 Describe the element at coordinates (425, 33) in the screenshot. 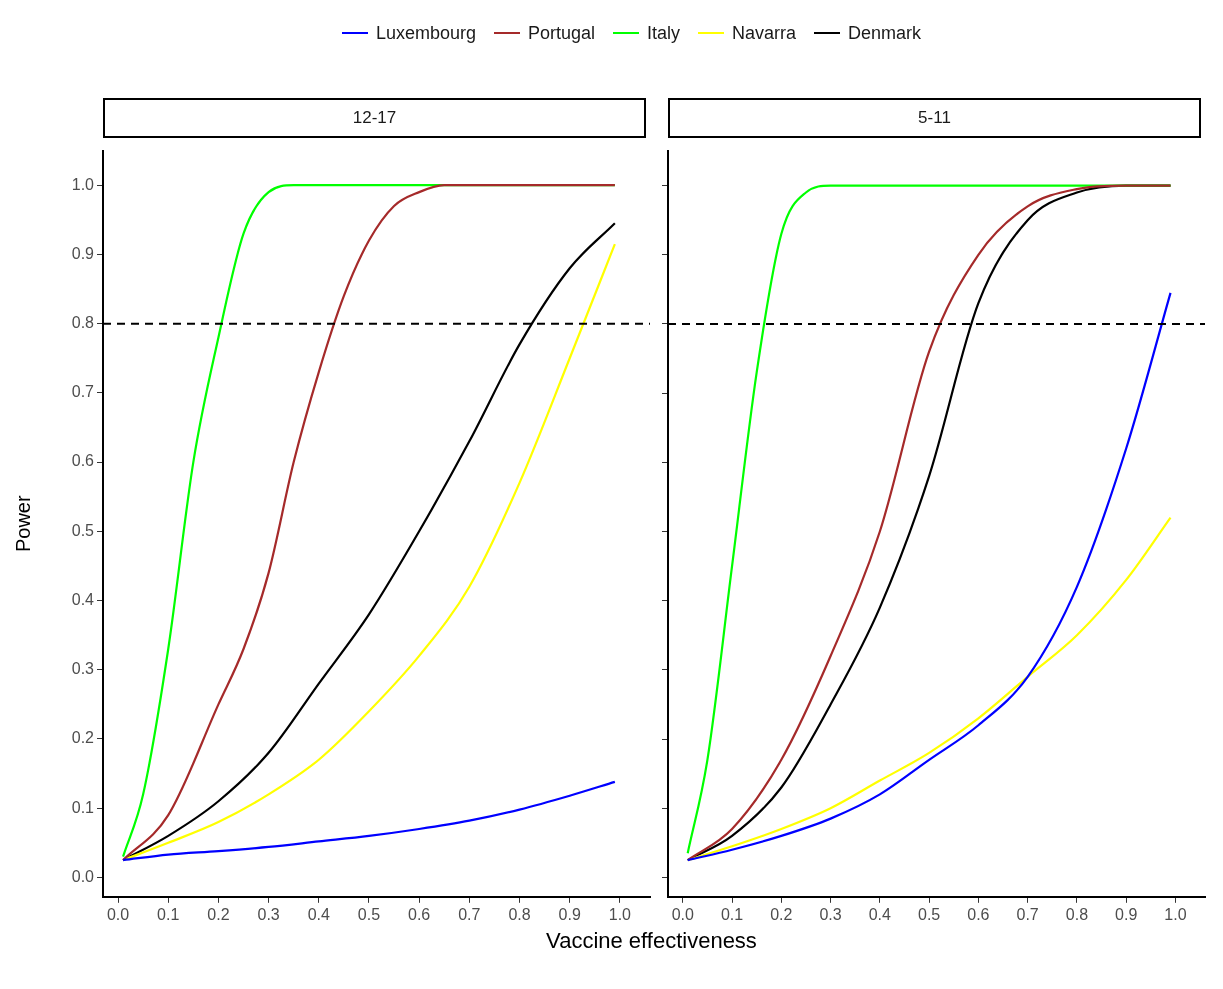

I see `legend-label: Luxembourg` at that location.